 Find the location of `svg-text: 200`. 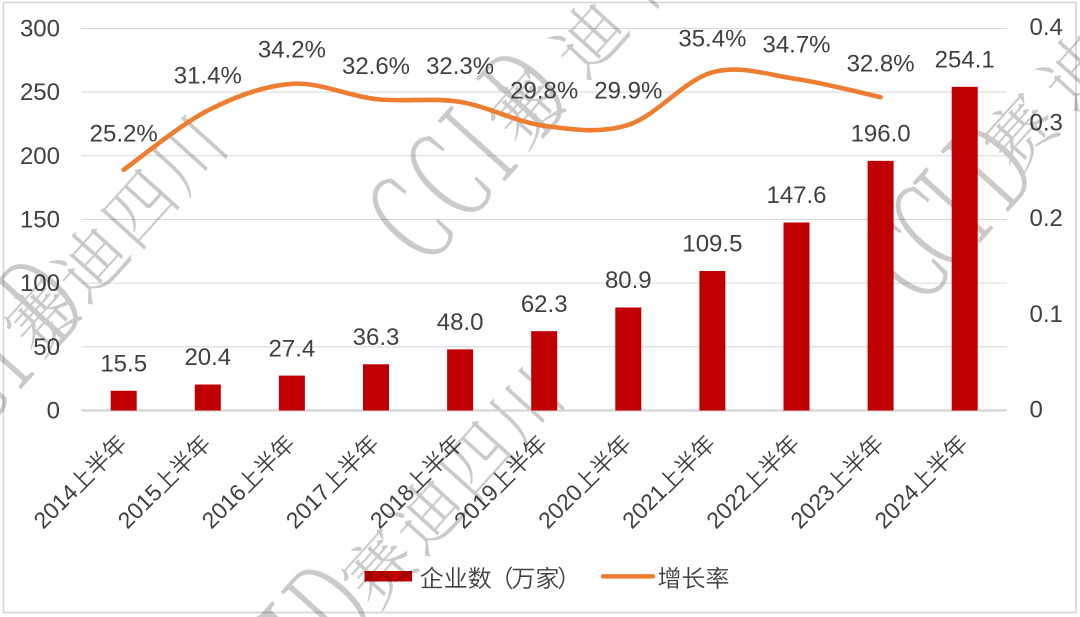

svg-text: 200 is located at coordinates (40, 156).